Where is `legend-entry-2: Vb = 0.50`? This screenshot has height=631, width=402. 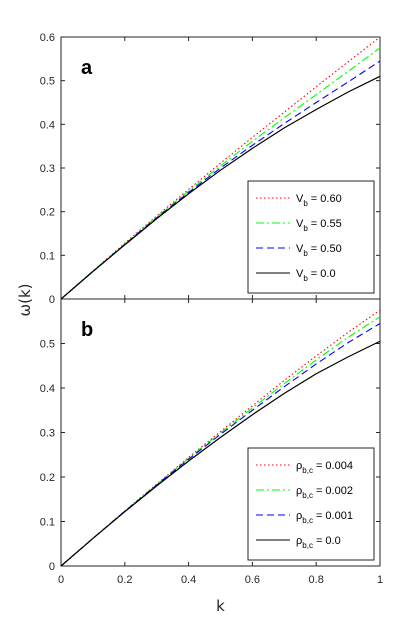 legend-entry-2: Vb = 0.50 is located at coordinates (319, 250).